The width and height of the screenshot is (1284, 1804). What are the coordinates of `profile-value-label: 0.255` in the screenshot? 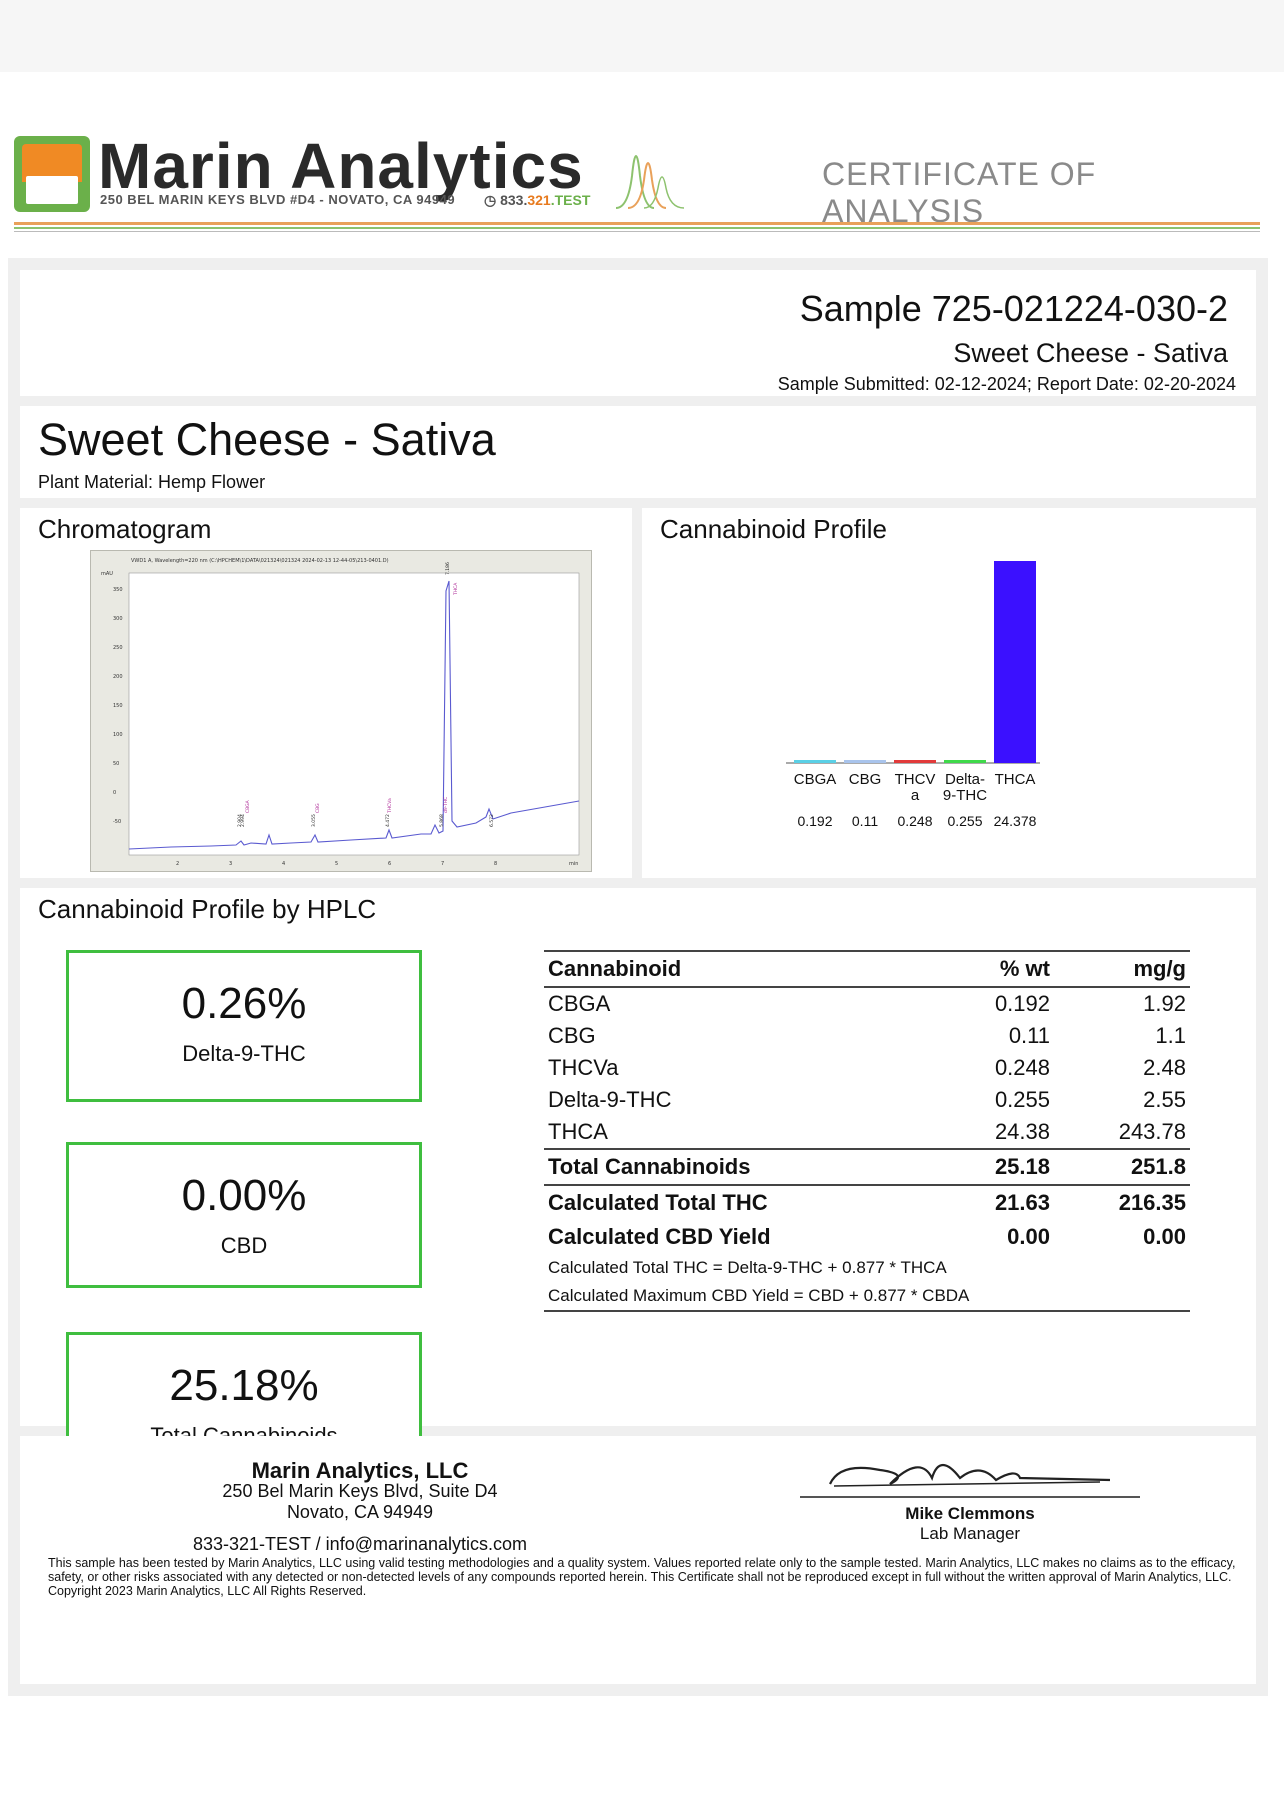 It's located at (964, 821).